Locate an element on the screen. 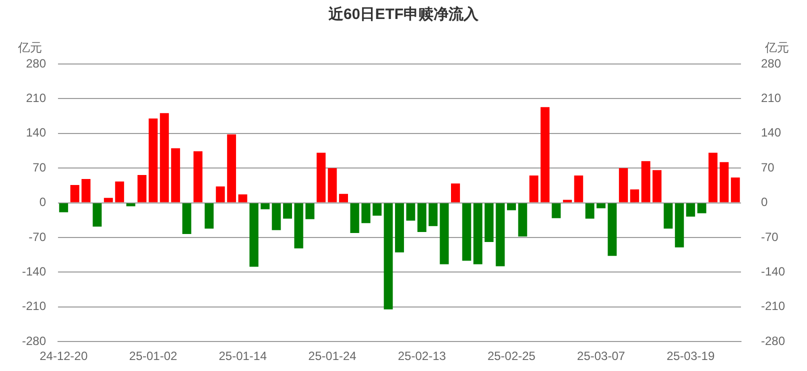  y-tick-label: 280 is located at coordinates (36, 63).